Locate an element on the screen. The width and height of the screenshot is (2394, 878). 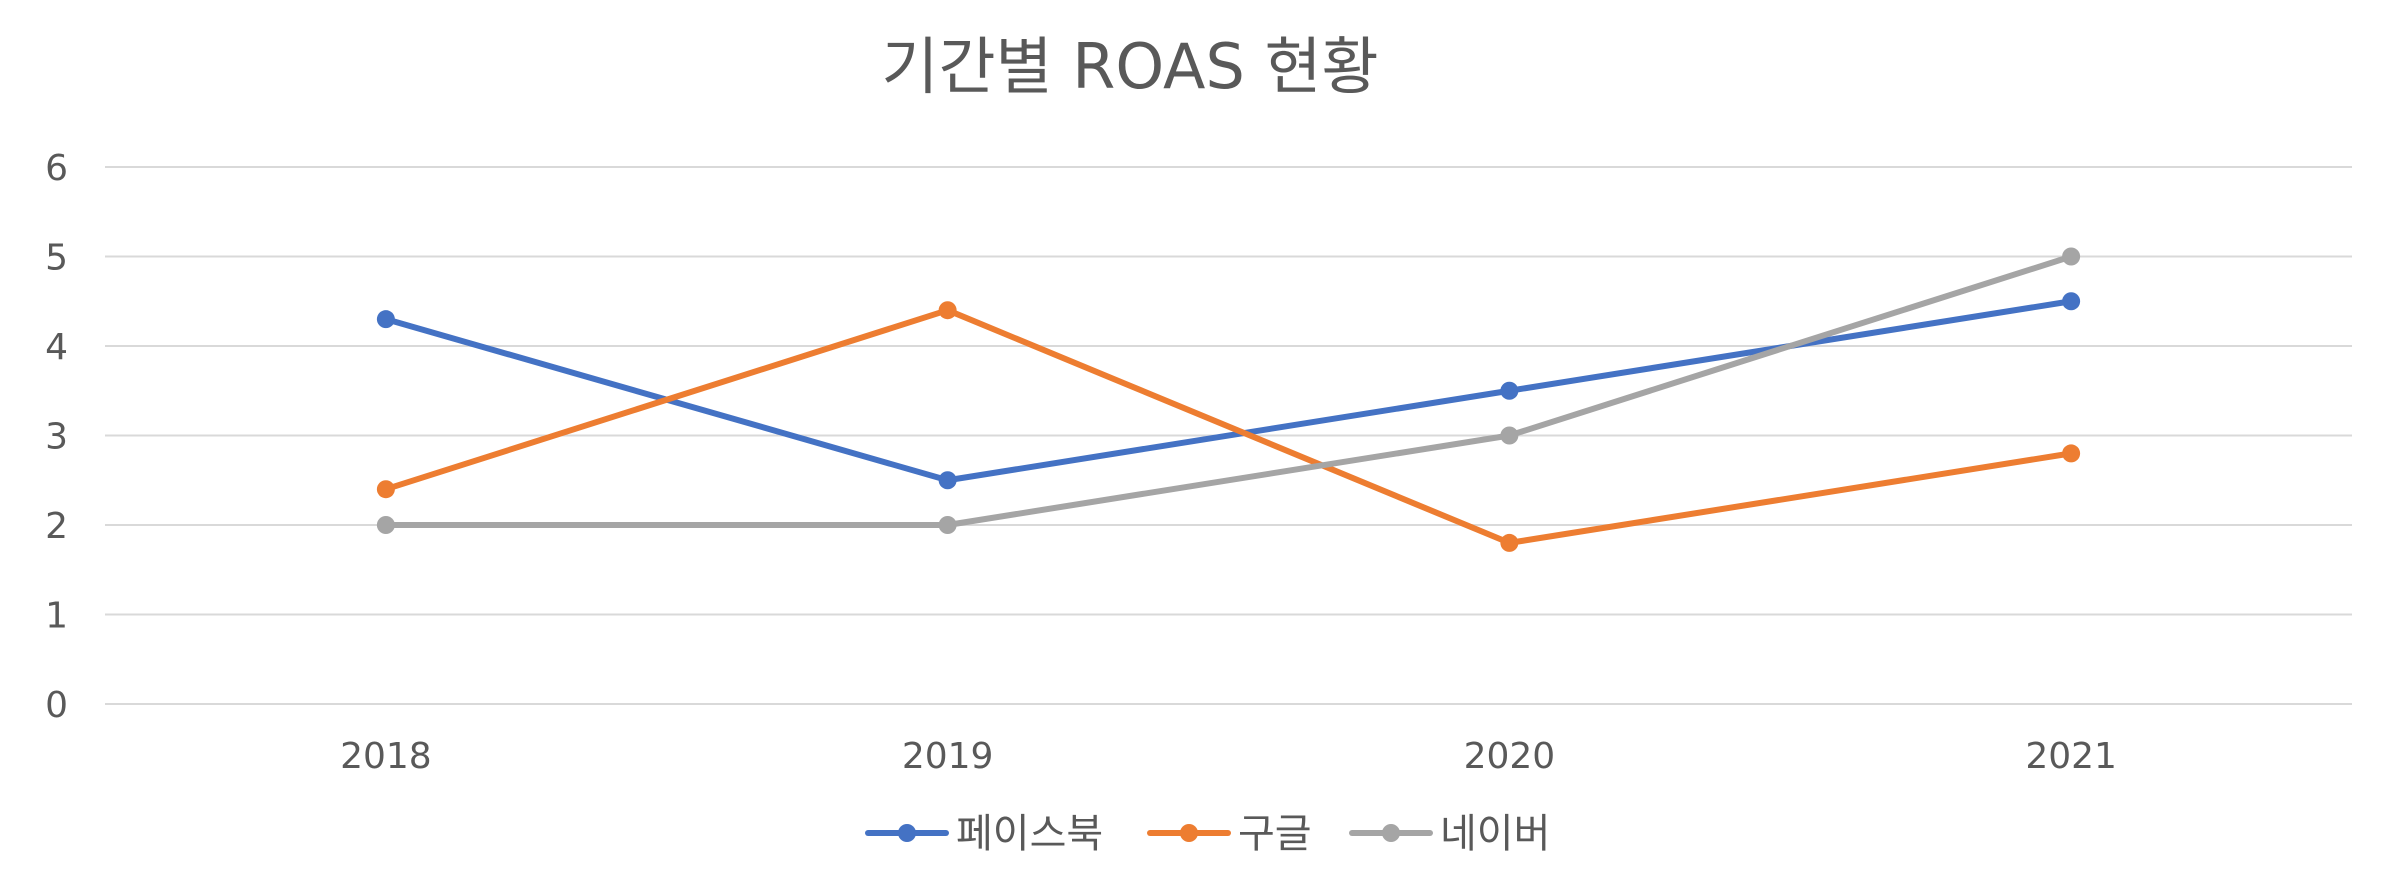
legend-item: 네이버 is located at coordinates (1449, 834).